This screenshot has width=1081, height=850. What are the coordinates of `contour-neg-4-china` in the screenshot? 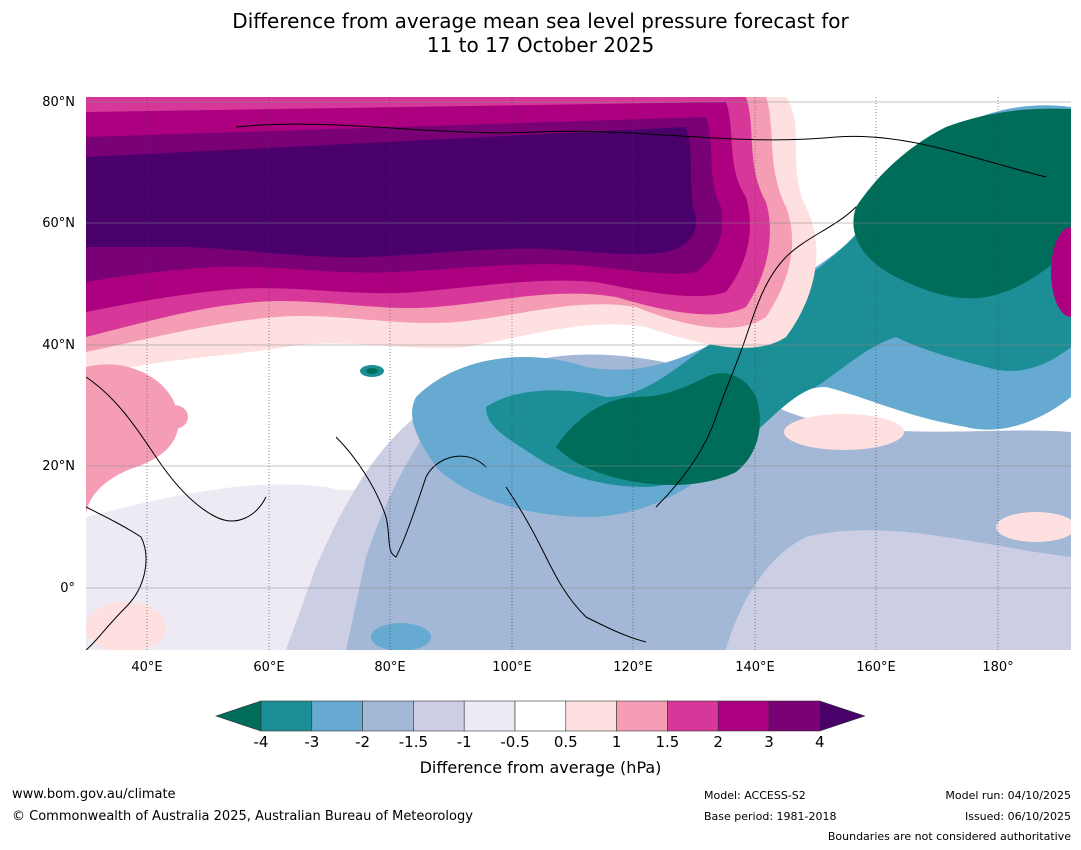 It's located at (658, 429).